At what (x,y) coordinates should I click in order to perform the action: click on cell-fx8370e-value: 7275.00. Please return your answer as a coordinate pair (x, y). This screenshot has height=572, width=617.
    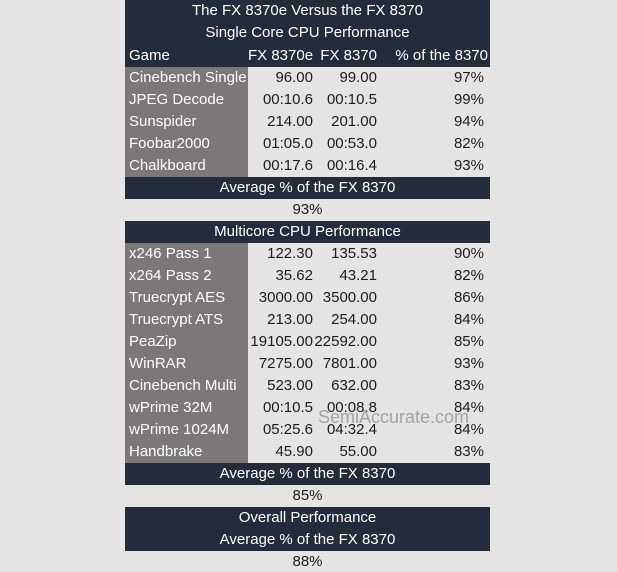
    Looking at the image, I should click on (285, 363).